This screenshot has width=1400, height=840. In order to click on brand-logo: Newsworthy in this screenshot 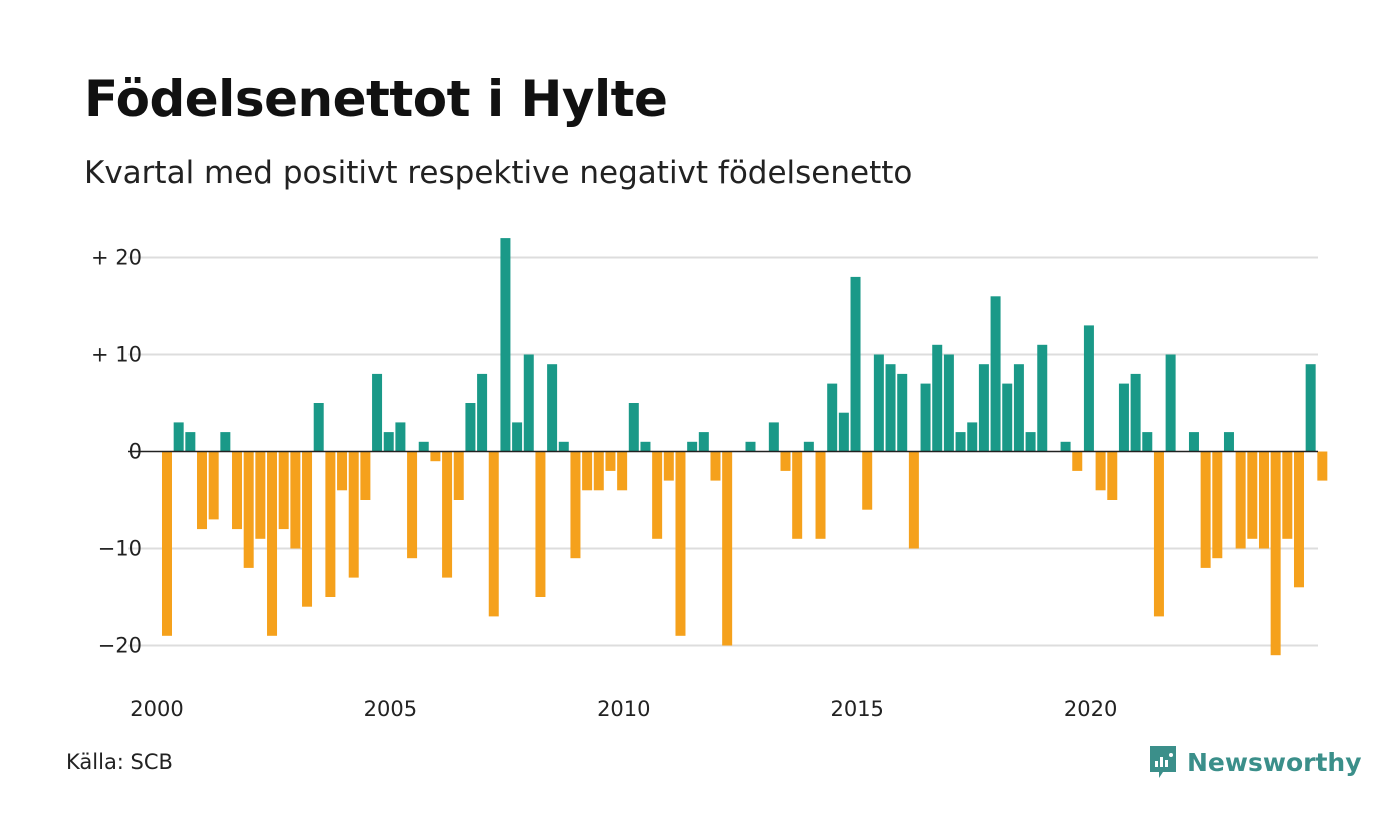, I will do `click(1255, 762)`.